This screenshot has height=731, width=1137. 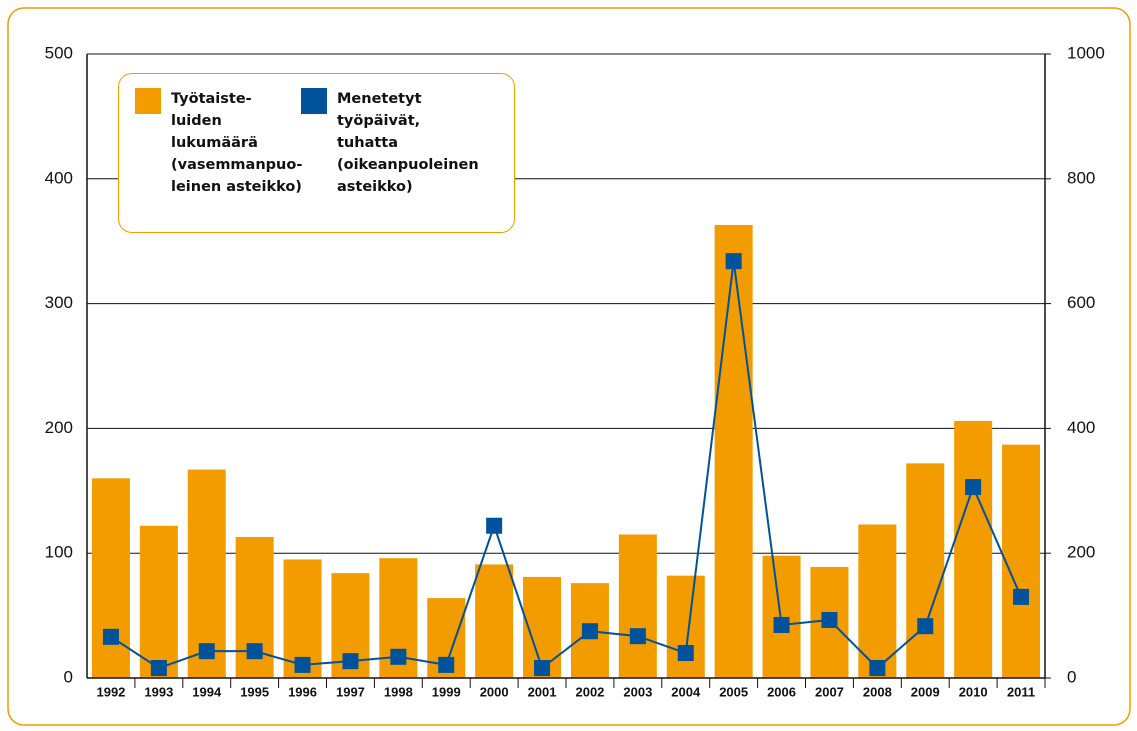 I want to click on x-tick-label: 2009, so click(x=925, y=691).